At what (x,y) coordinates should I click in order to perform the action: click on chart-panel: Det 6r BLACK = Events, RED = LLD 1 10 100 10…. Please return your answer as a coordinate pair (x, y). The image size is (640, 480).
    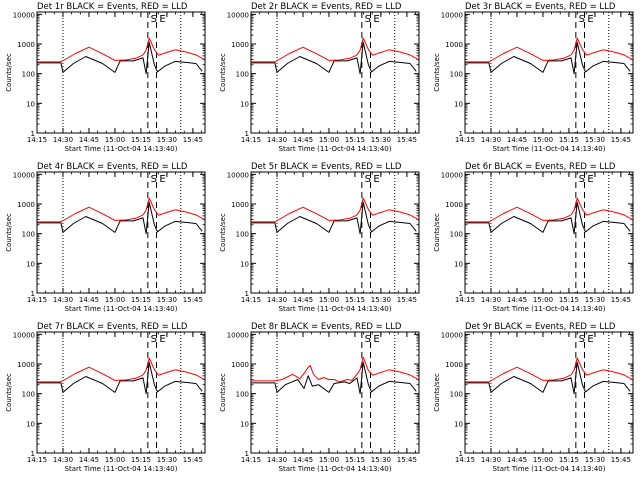
    Looking at the image, I should click on (533, 237).